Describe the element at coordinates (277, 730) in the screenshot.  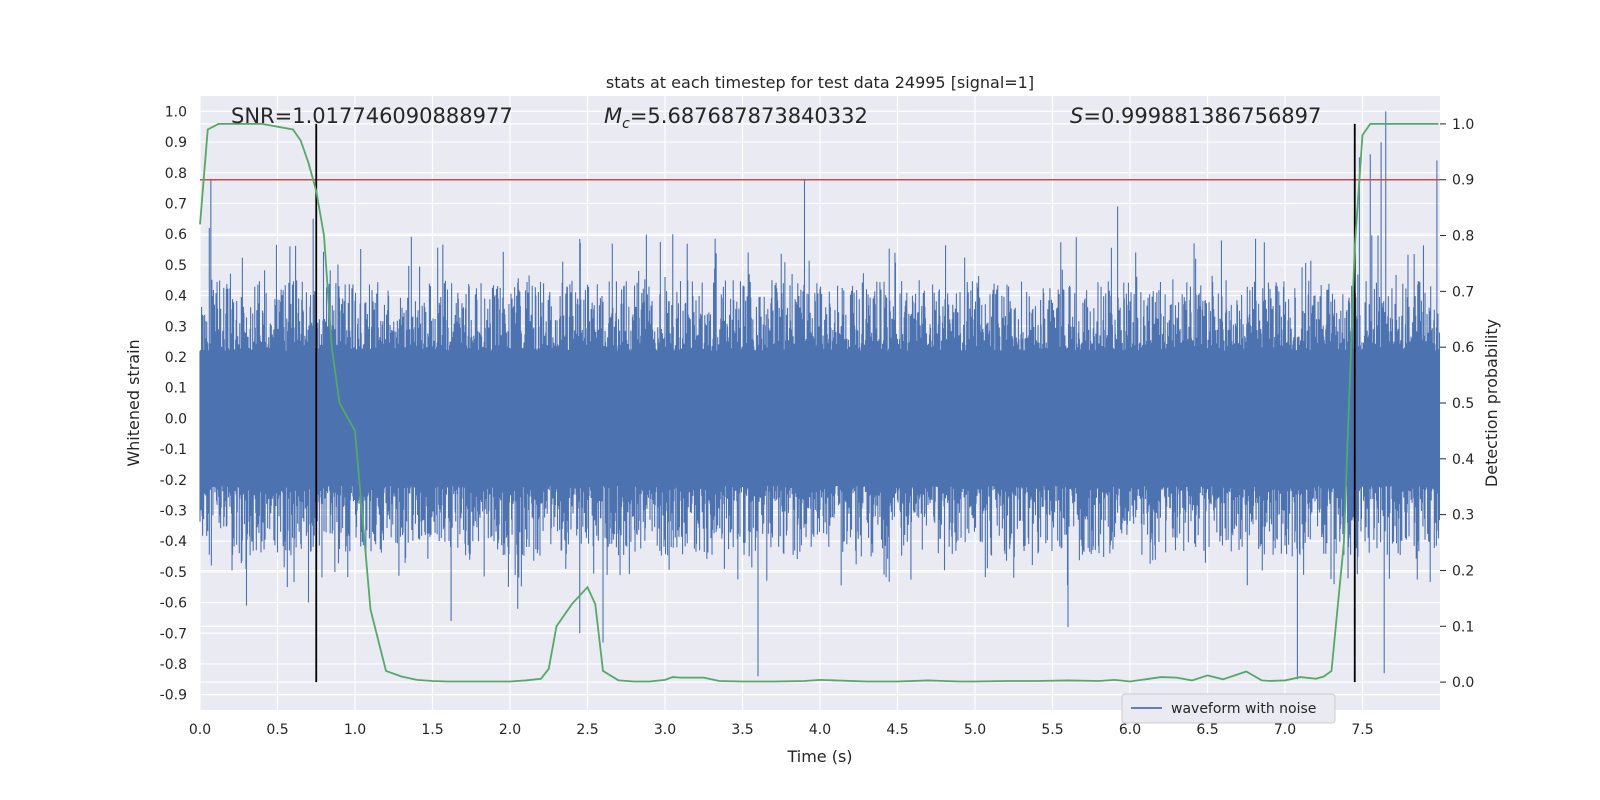
I see `x-tick-label: 0.5` at that location.